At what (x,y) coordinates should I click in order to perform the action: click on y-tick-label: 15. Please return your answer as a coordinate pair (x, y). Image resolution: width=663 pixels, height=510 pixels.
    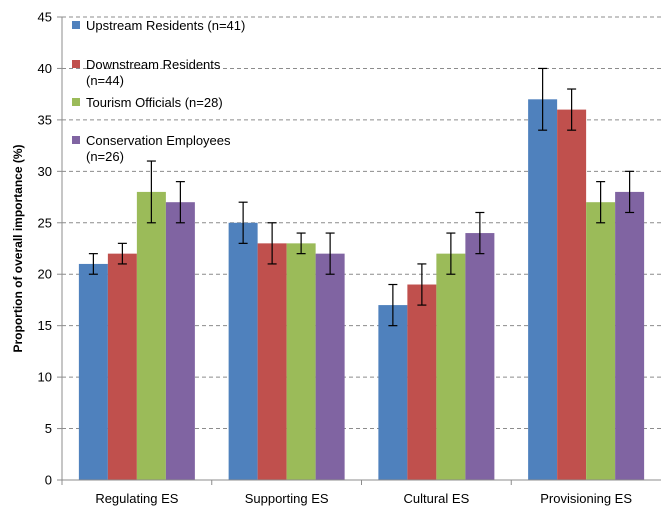
    Looking at the image, I should click on (45, 325).